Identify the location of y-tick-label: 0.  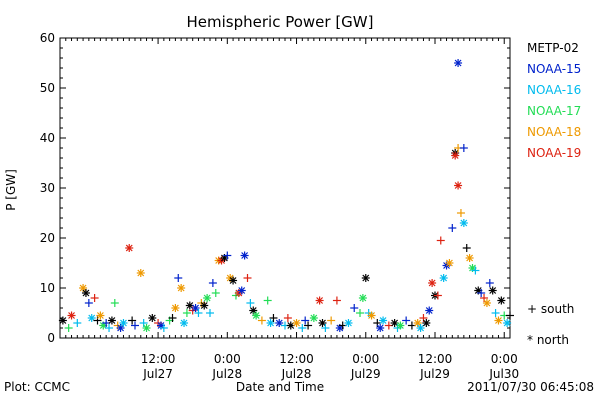
(51, 338).